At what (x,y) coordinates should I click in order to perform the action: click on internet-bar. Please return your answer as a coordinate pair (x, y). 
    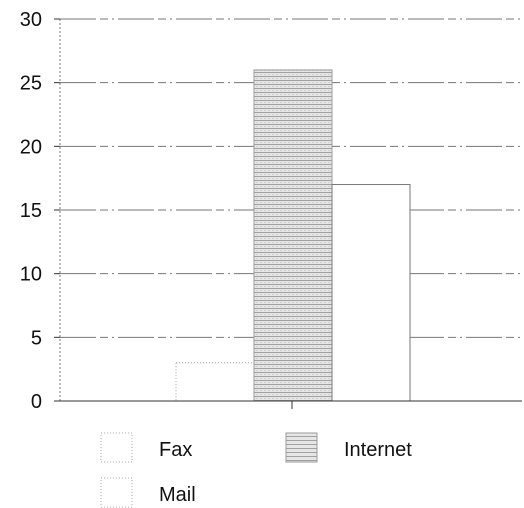
    Looking at the image, I should click on (293, 235).